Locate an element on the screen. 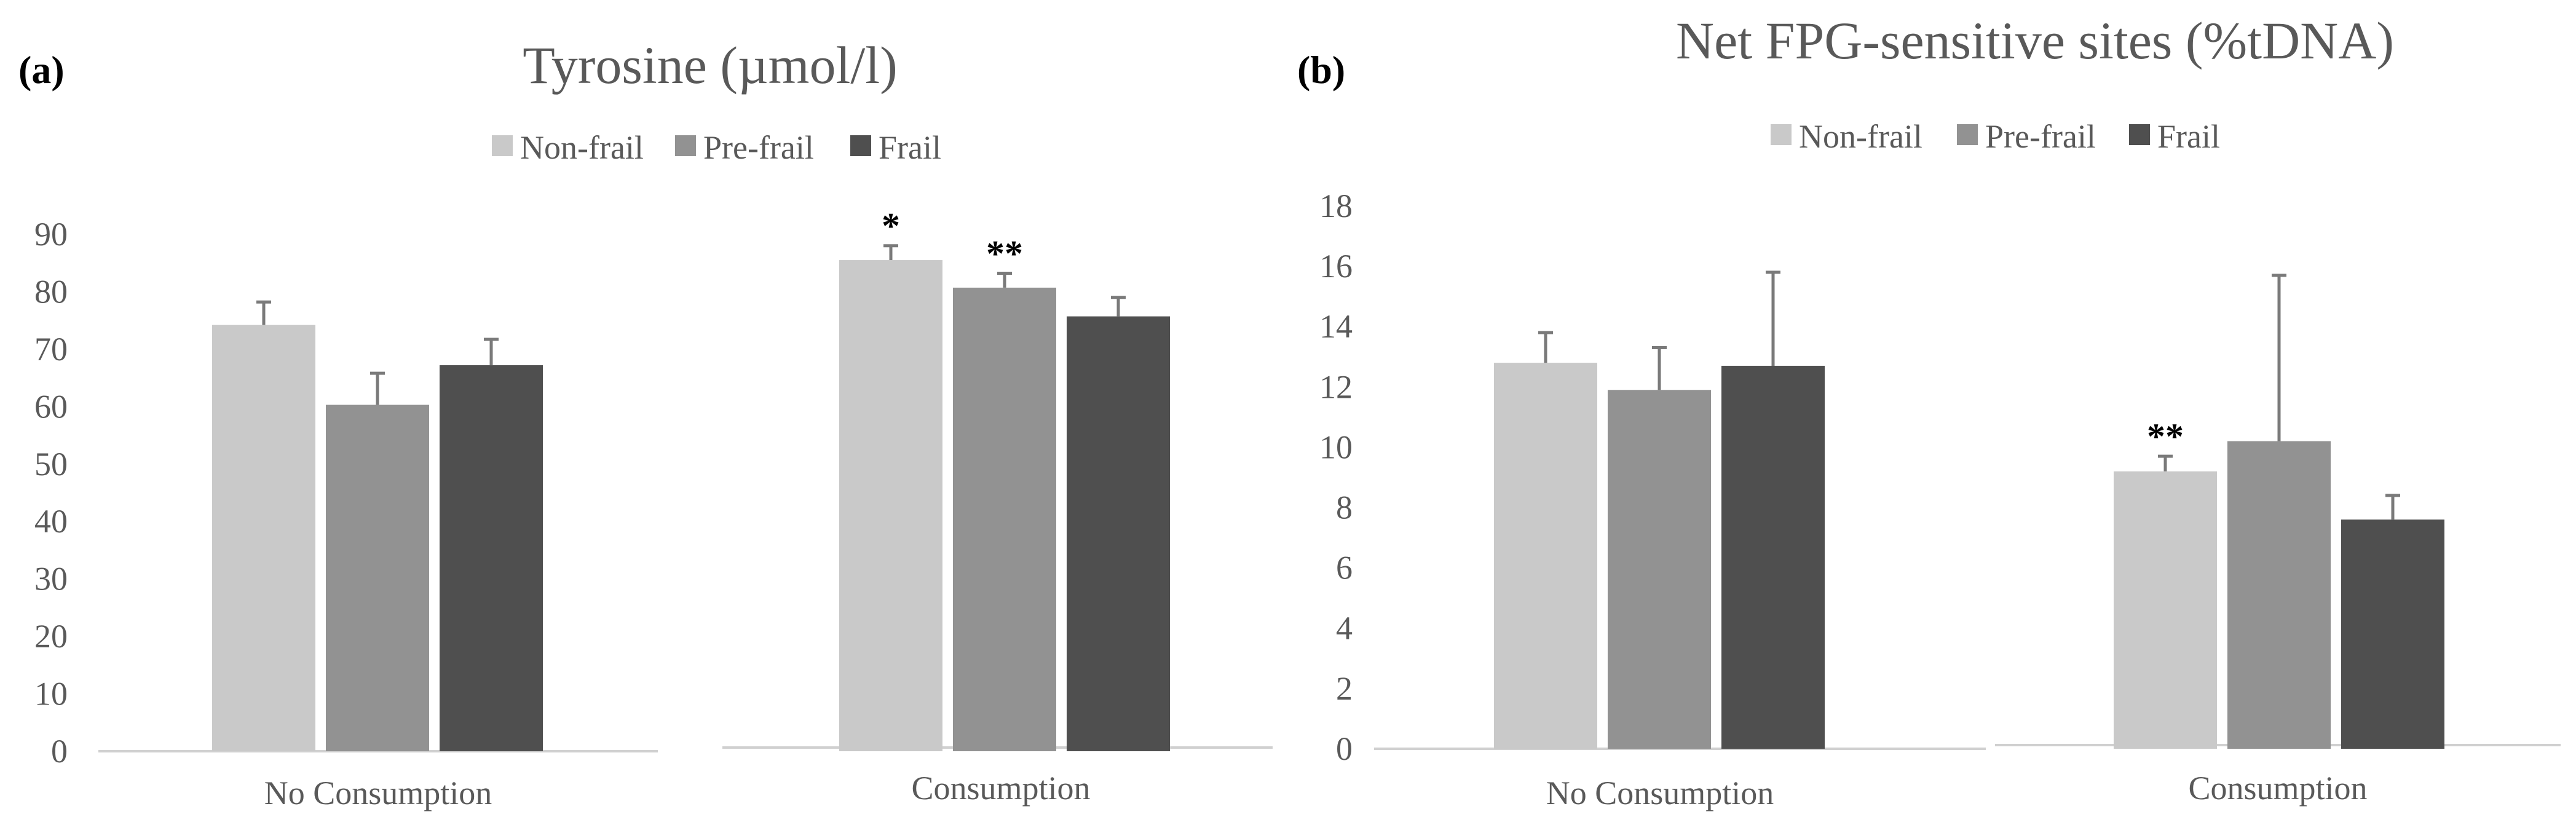 The width and height of the screenshot is (2576, 825). y-tick-label: 80 is located at coordinates (51, 291).